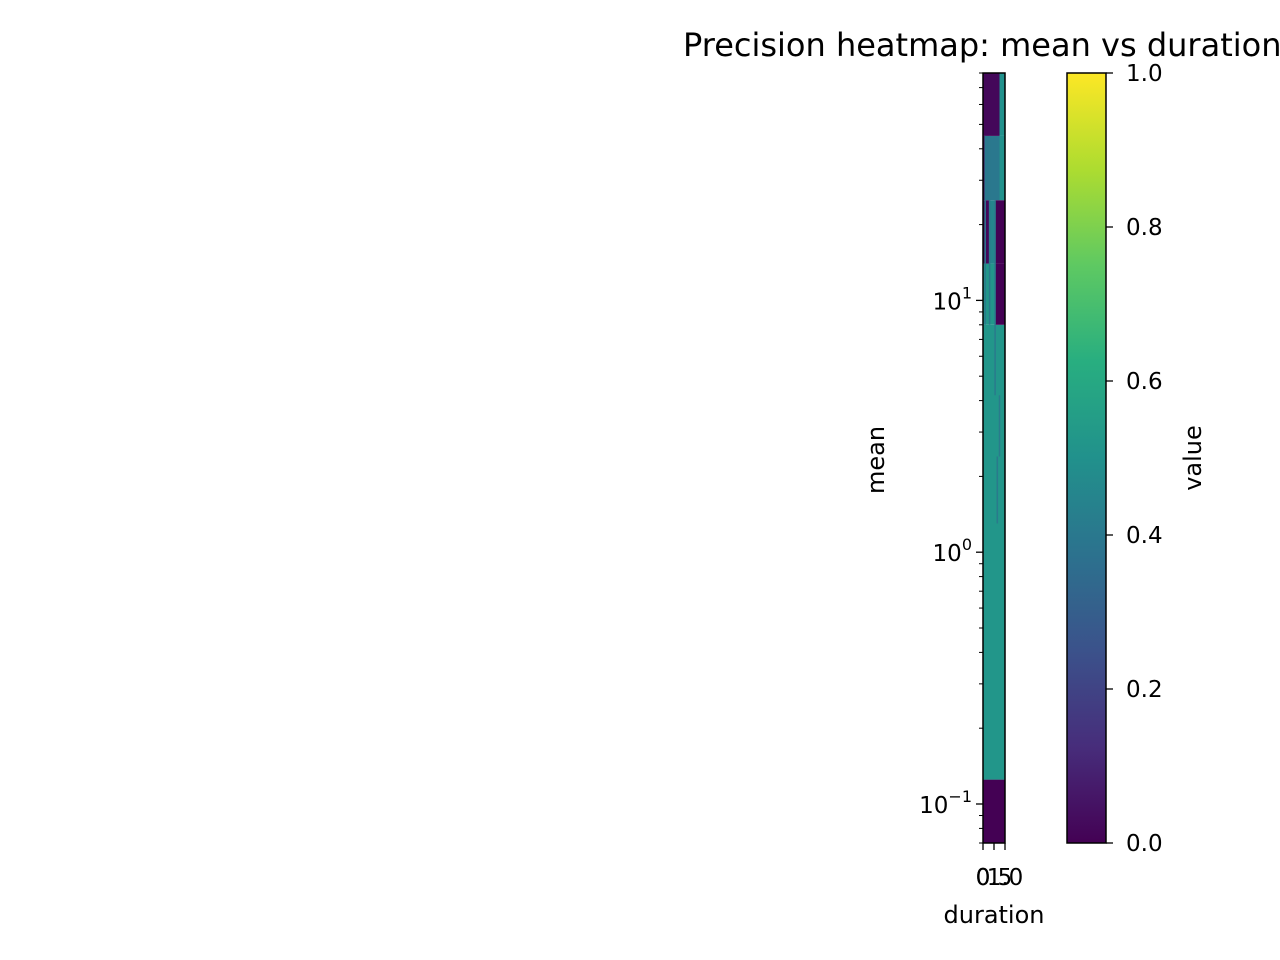  Describe the element at coordinates (952, 299) in the screenshot. I see `y-tick-label-2: 10¹` at that location.